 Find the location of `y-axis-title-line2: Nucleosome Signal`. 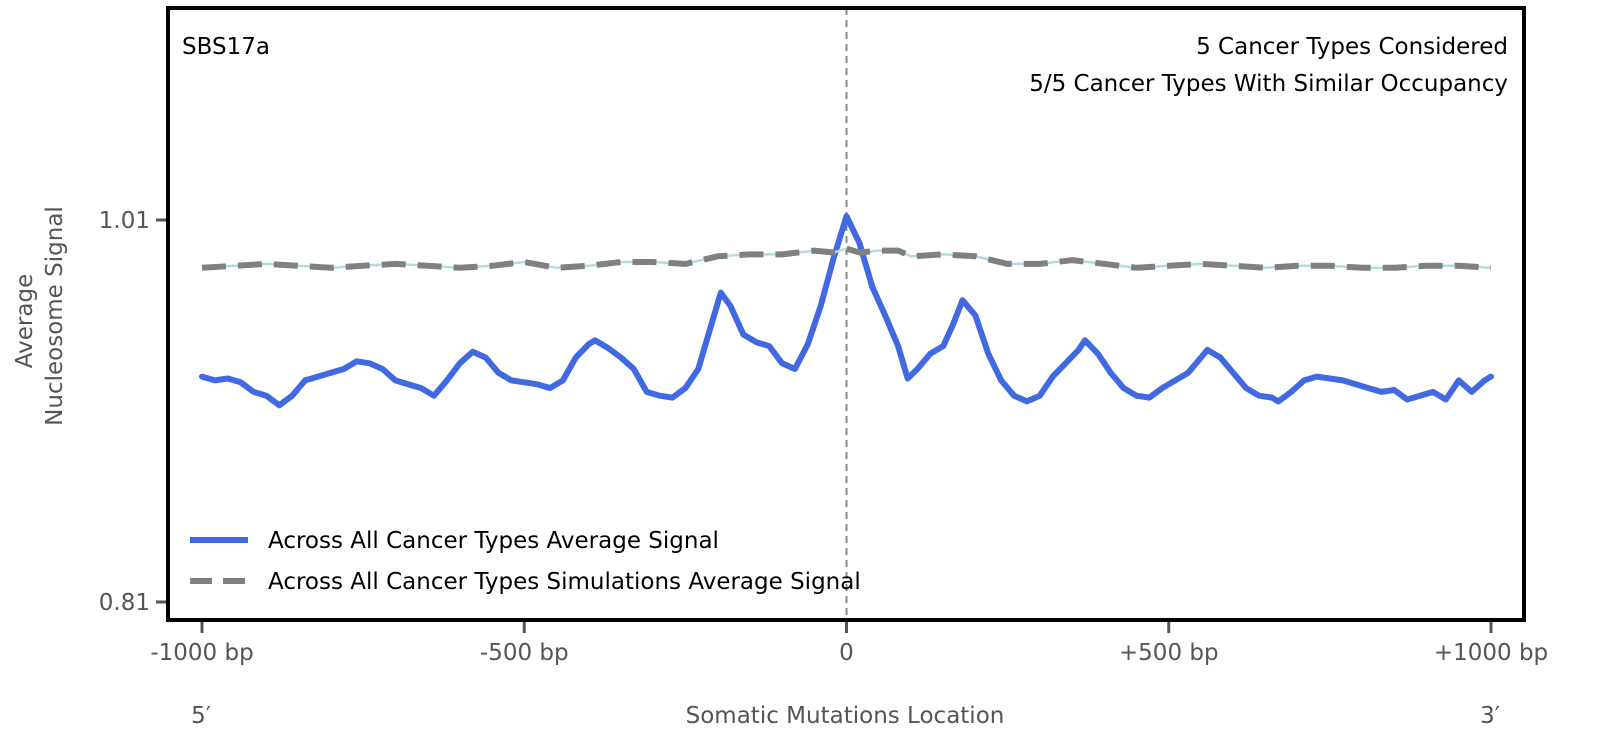

y-axis-title-line2: Nucleosome Signal is located at coordinates (55, 316).